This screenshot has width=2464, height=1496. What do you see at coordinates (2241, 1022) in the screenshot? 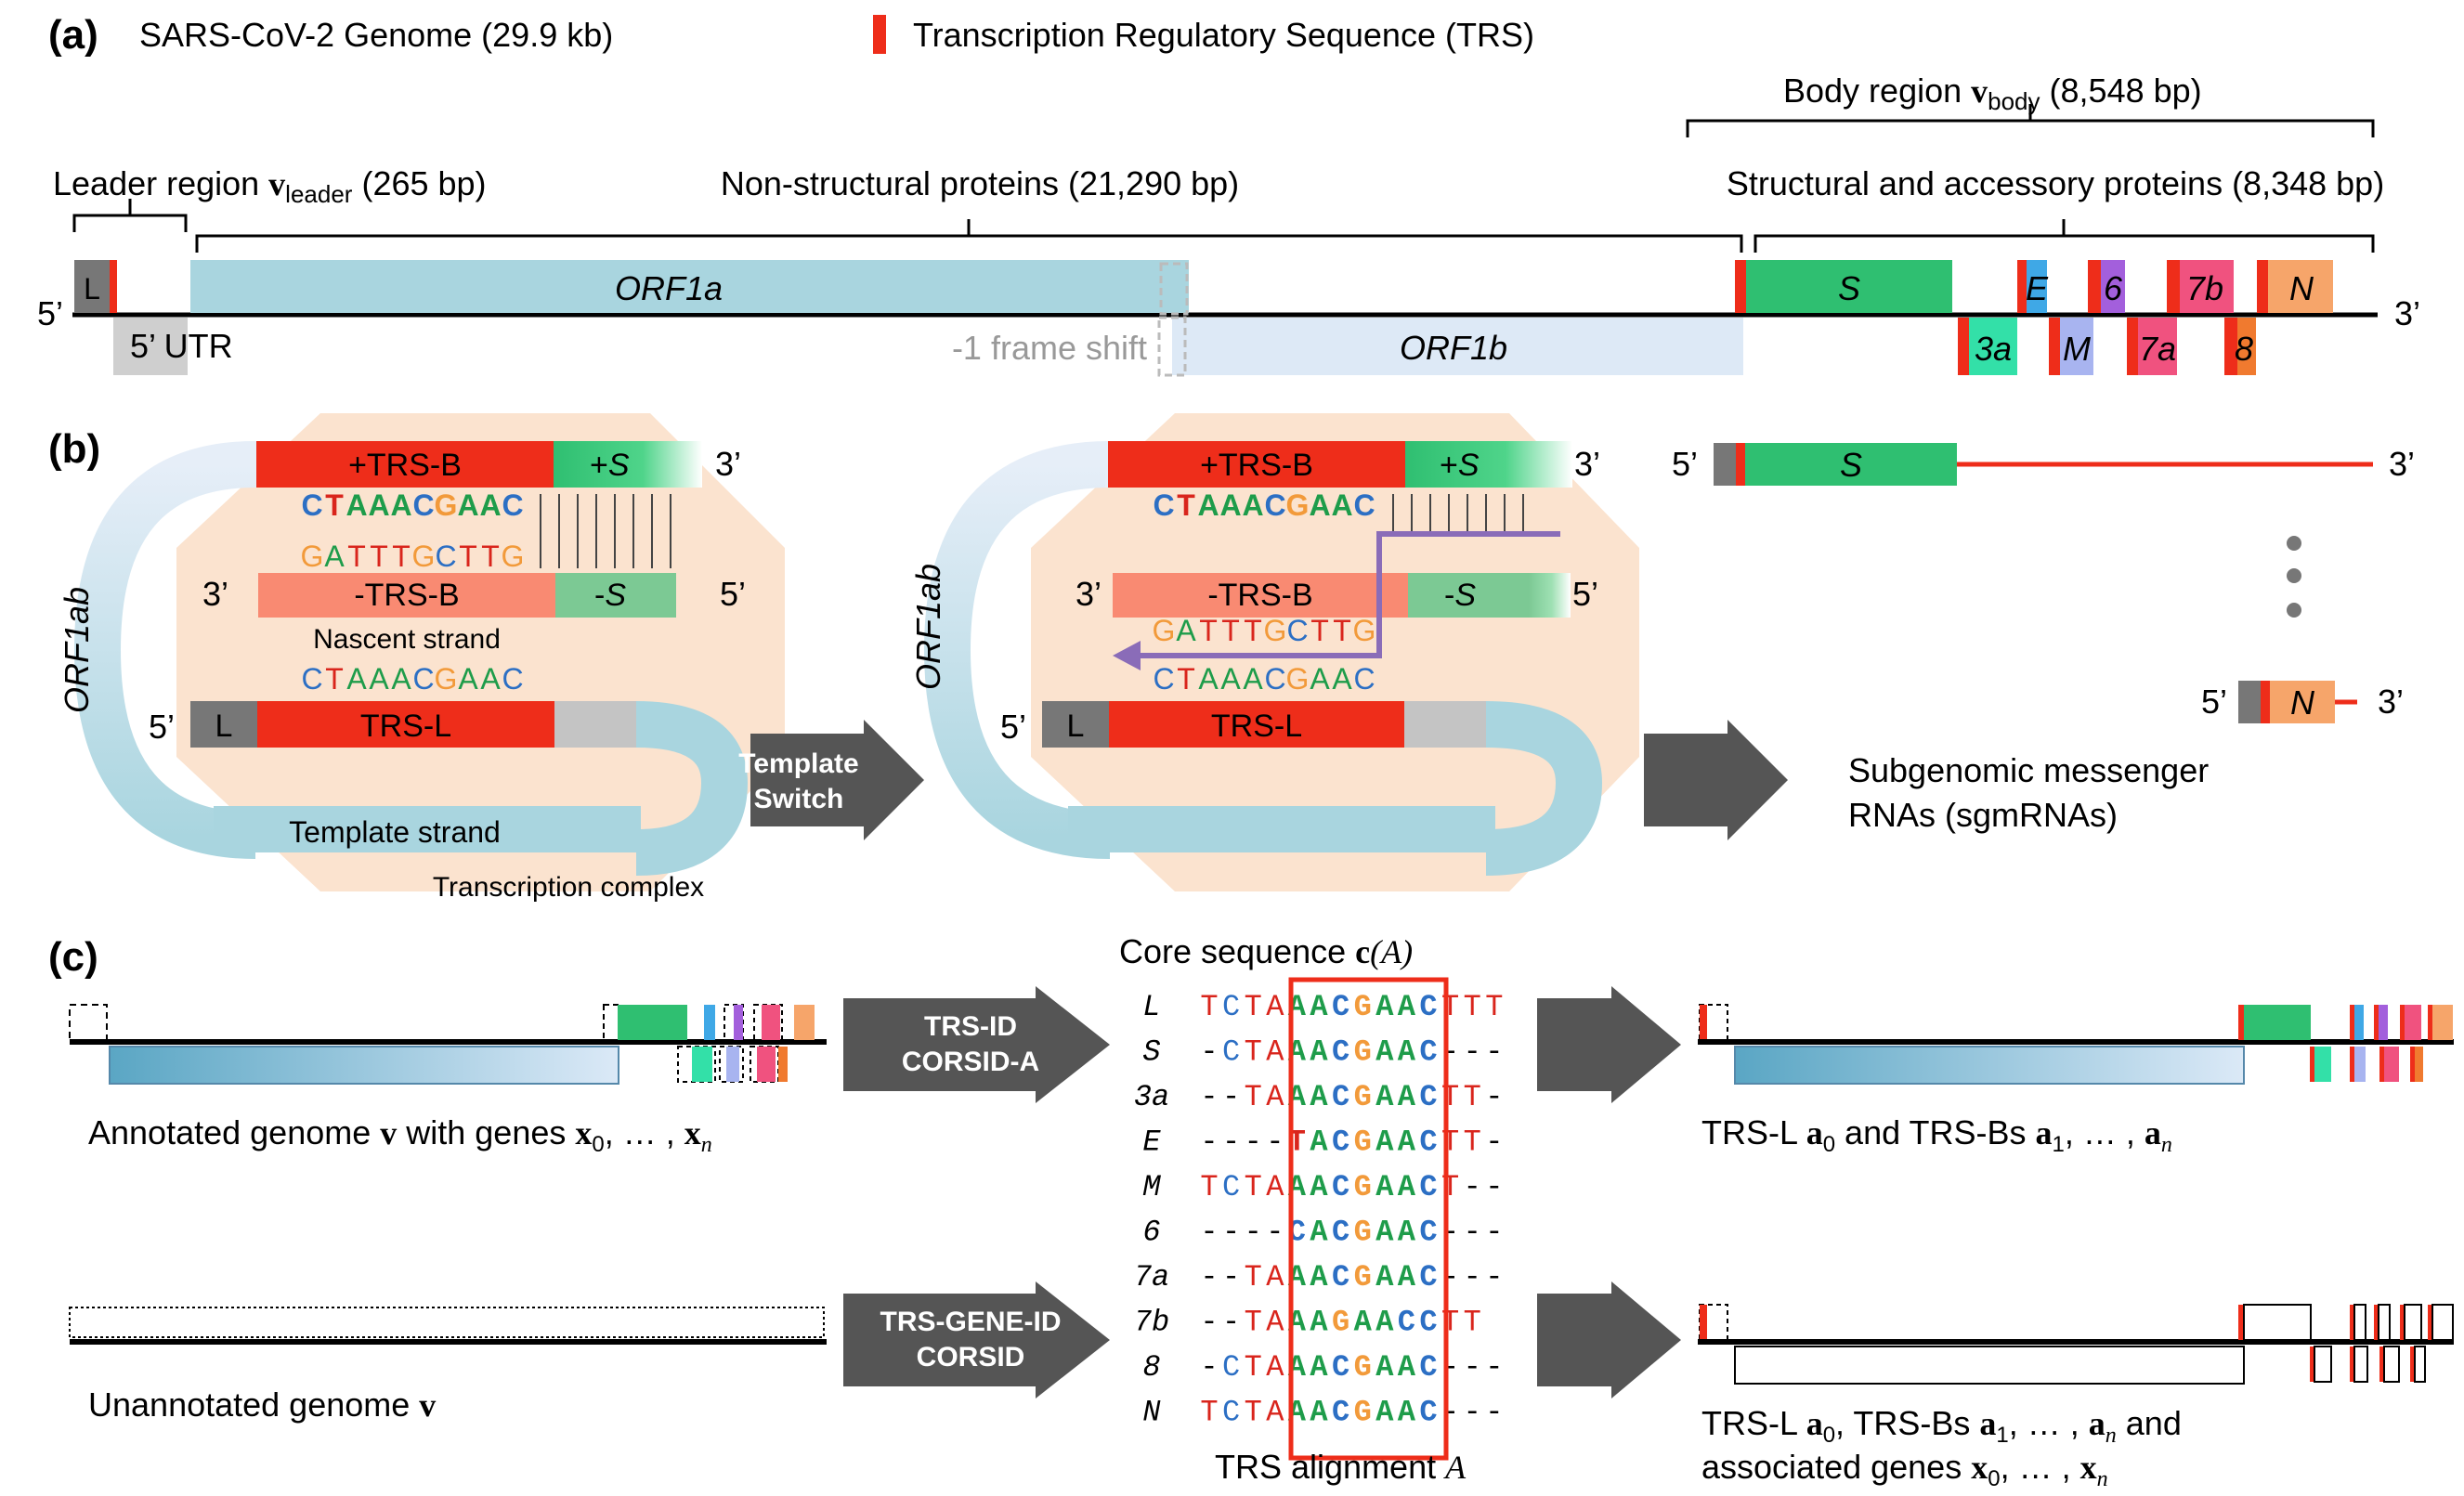
I see `out1-trs-s` at bounding box center [2241, 1022].